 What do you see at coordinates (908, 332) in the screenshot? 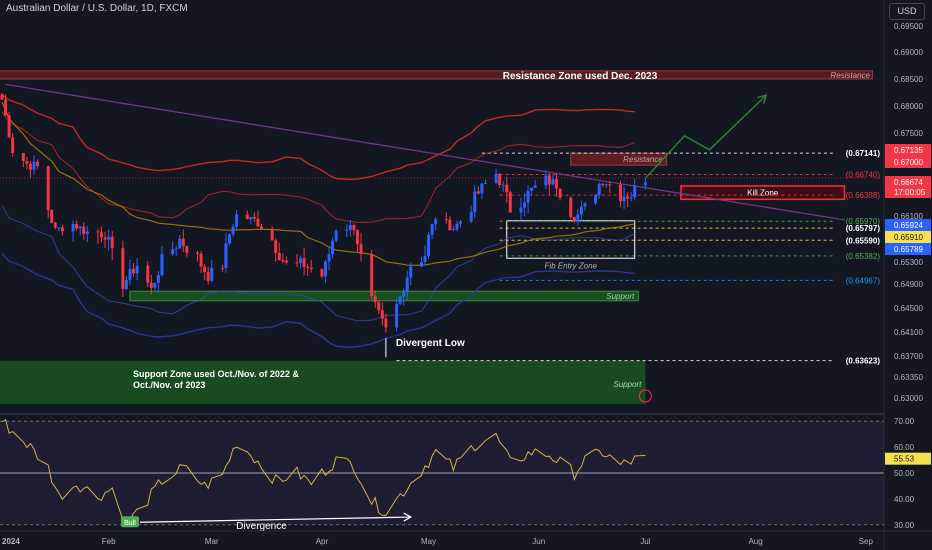
I see `price-tick-label: 0.64100` at bounding box center [908, 332].